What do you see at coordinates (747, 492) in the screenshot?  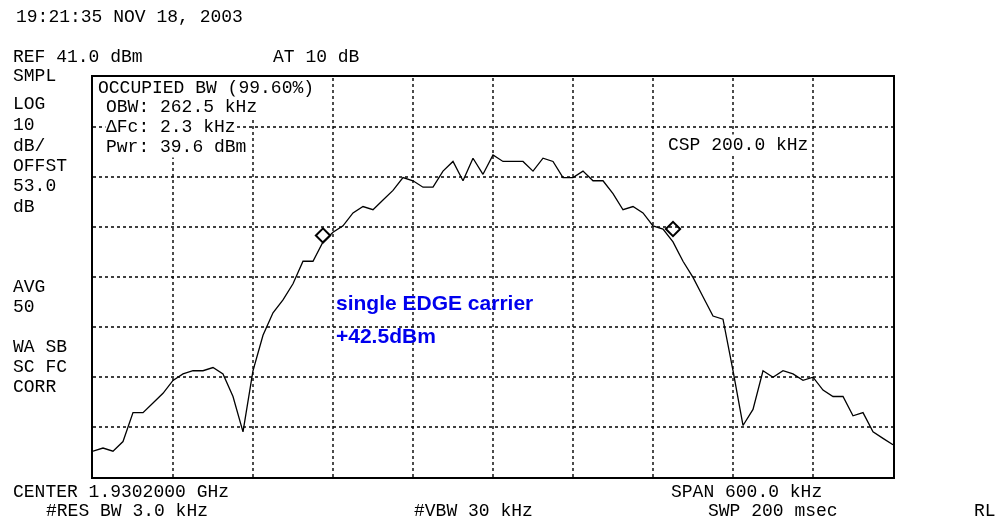 I see `text: SPAN 600.0 kHz` at bounding box center [747, 492].